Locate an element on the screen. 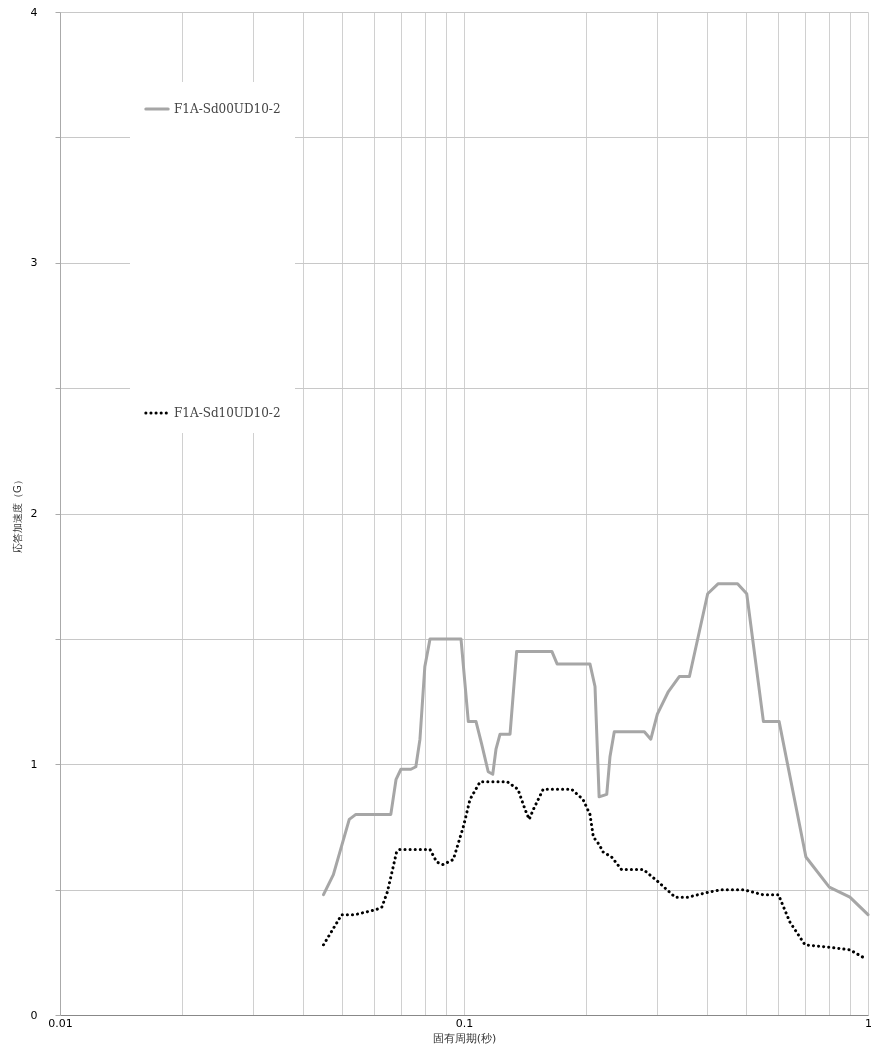 This screenshot has width=881, height=1060. x-tick-label: 0.01 is located at coordinates (60, 1023).